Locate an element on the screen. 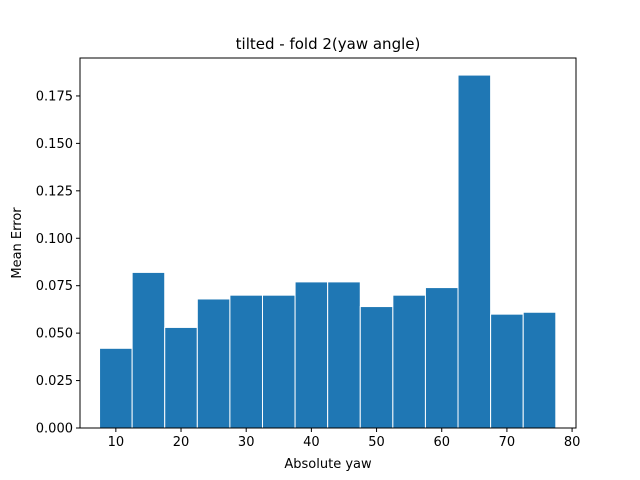 This screenshot has width=640, height=480. x-axis-label: Absolute yaw is located at coordinates (328, 464).